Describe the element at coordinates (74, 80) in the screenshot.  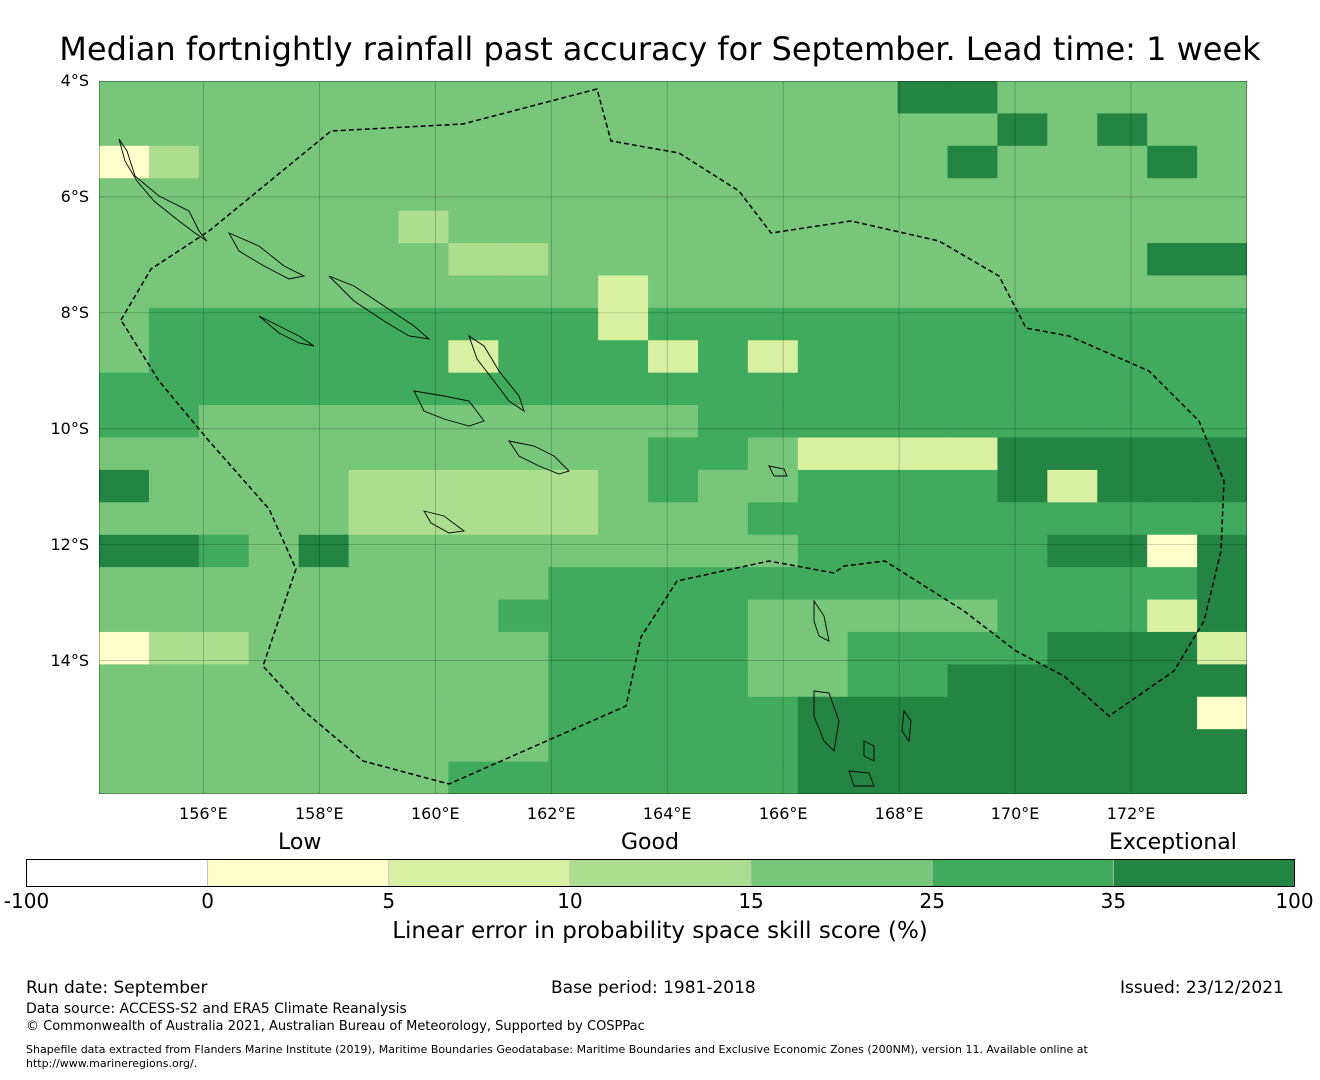
I see `lat-label: 4°S` at that location.